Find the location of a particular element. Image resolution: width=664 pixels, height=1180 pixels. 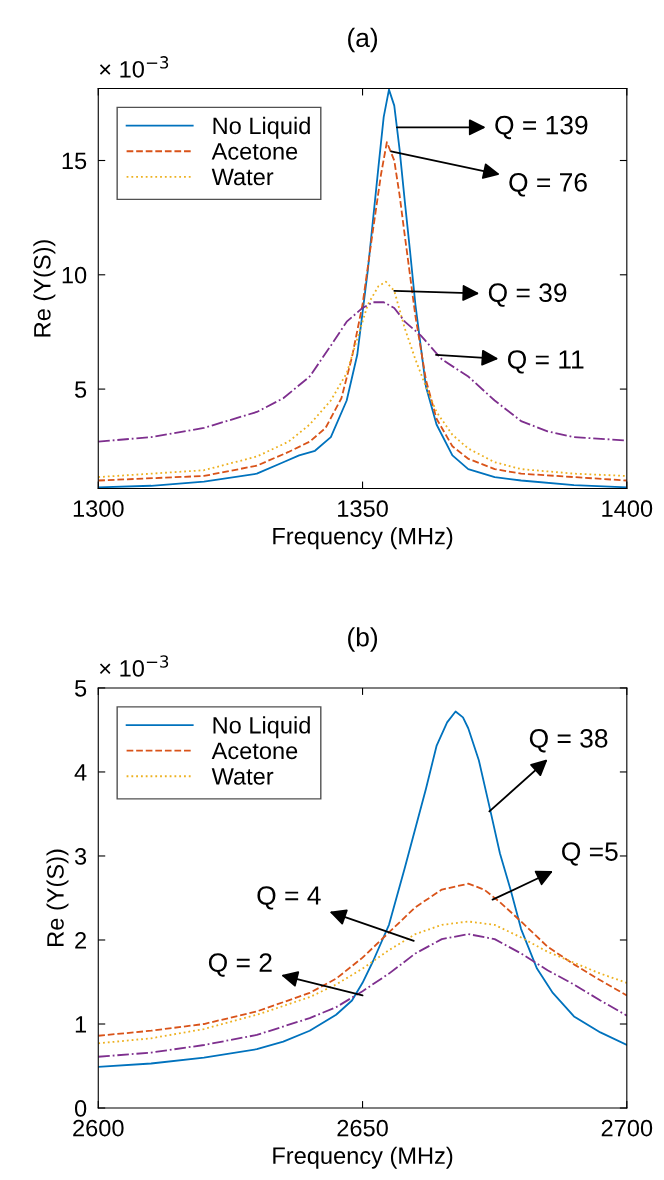

annotation: Q = 139 is located at coordinates (541, 127).